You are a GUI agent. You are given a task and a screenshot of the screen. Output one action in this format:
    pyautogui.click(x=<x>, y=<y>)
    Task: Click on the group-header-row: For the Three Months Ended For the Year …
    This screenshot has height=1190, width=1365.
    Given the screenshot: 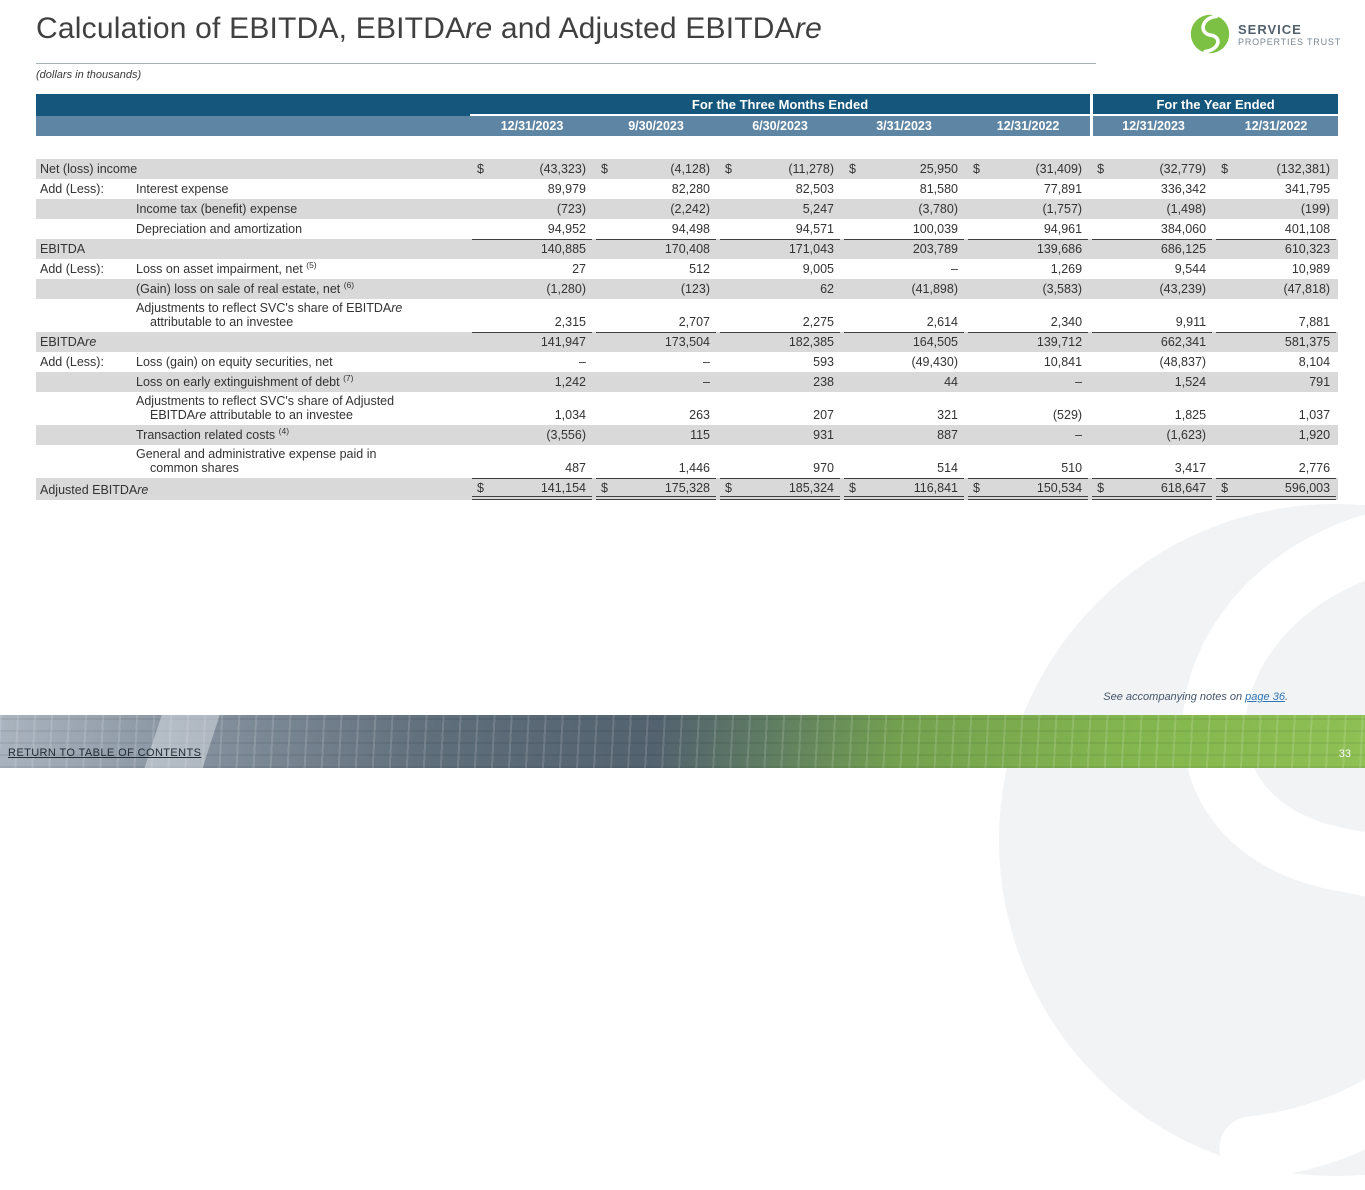 What is the action you would take?
    pyautogui.click(x=687, y=105)
    